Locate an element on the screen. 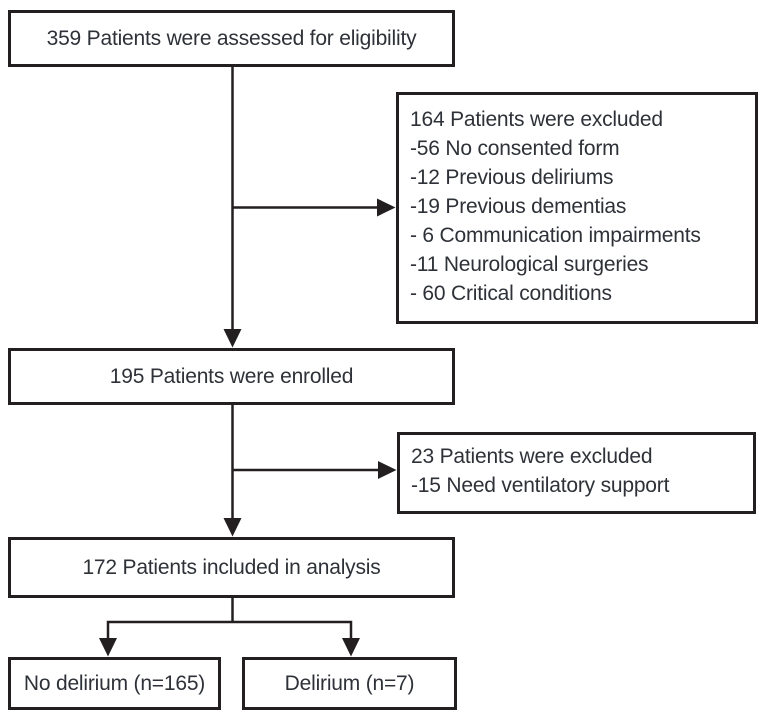 The height and width of the screenshot is (720, 766). no-delirium-label: No delirium (n=165) is located at coordinates (114, 683).